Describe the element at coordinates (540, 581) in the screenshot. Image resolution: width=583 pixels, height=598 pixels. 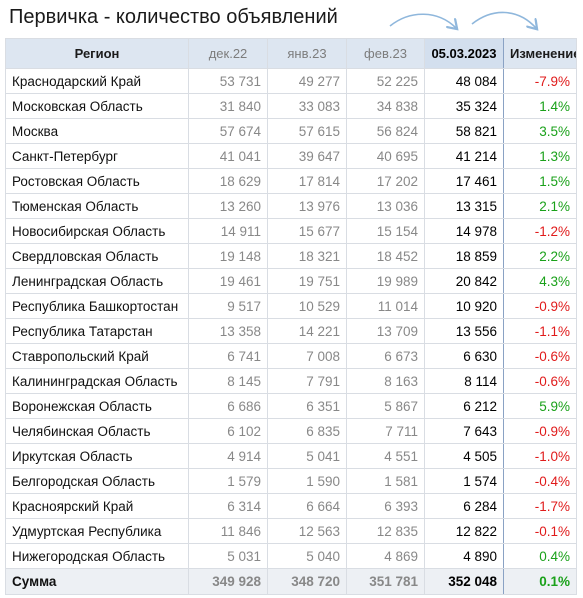
I see `total-change: 0.1%` at that location.